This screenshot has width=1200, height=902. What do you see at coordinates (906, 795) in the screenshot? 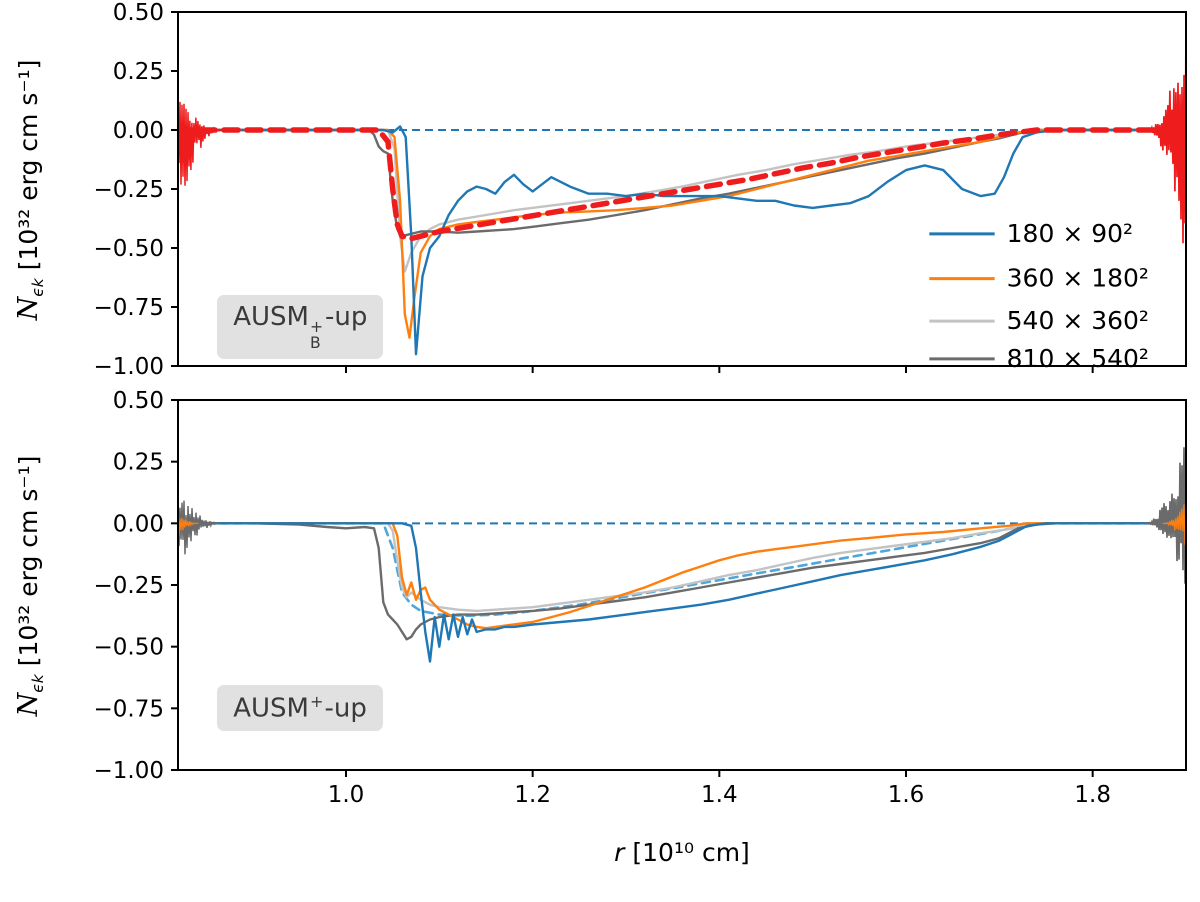
I see `x-tick-label: 1.6` at bounding box center [906, 795].